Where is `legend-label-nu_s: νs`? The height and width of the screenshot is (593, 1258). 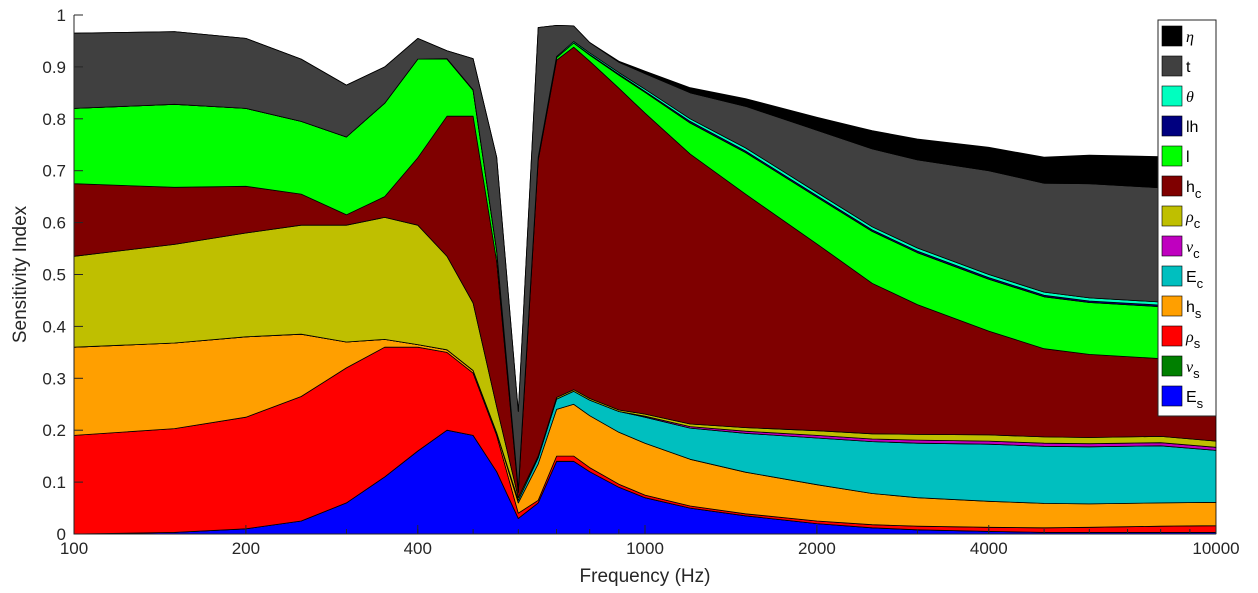 legend-label-nu_s: νs is located at coordinates (1193, 370).